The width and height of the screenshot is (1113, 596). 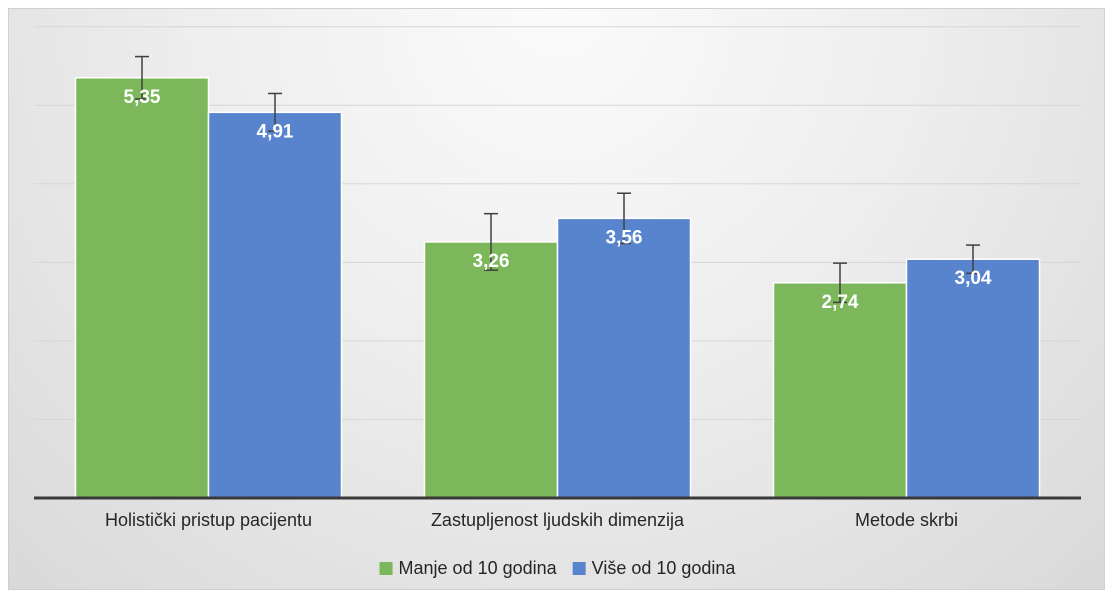 What do you see at coordinates (478, 568) in the screenshot?
I see `legend-label: Manje od 10 godina` at bounding box center [478, 568].